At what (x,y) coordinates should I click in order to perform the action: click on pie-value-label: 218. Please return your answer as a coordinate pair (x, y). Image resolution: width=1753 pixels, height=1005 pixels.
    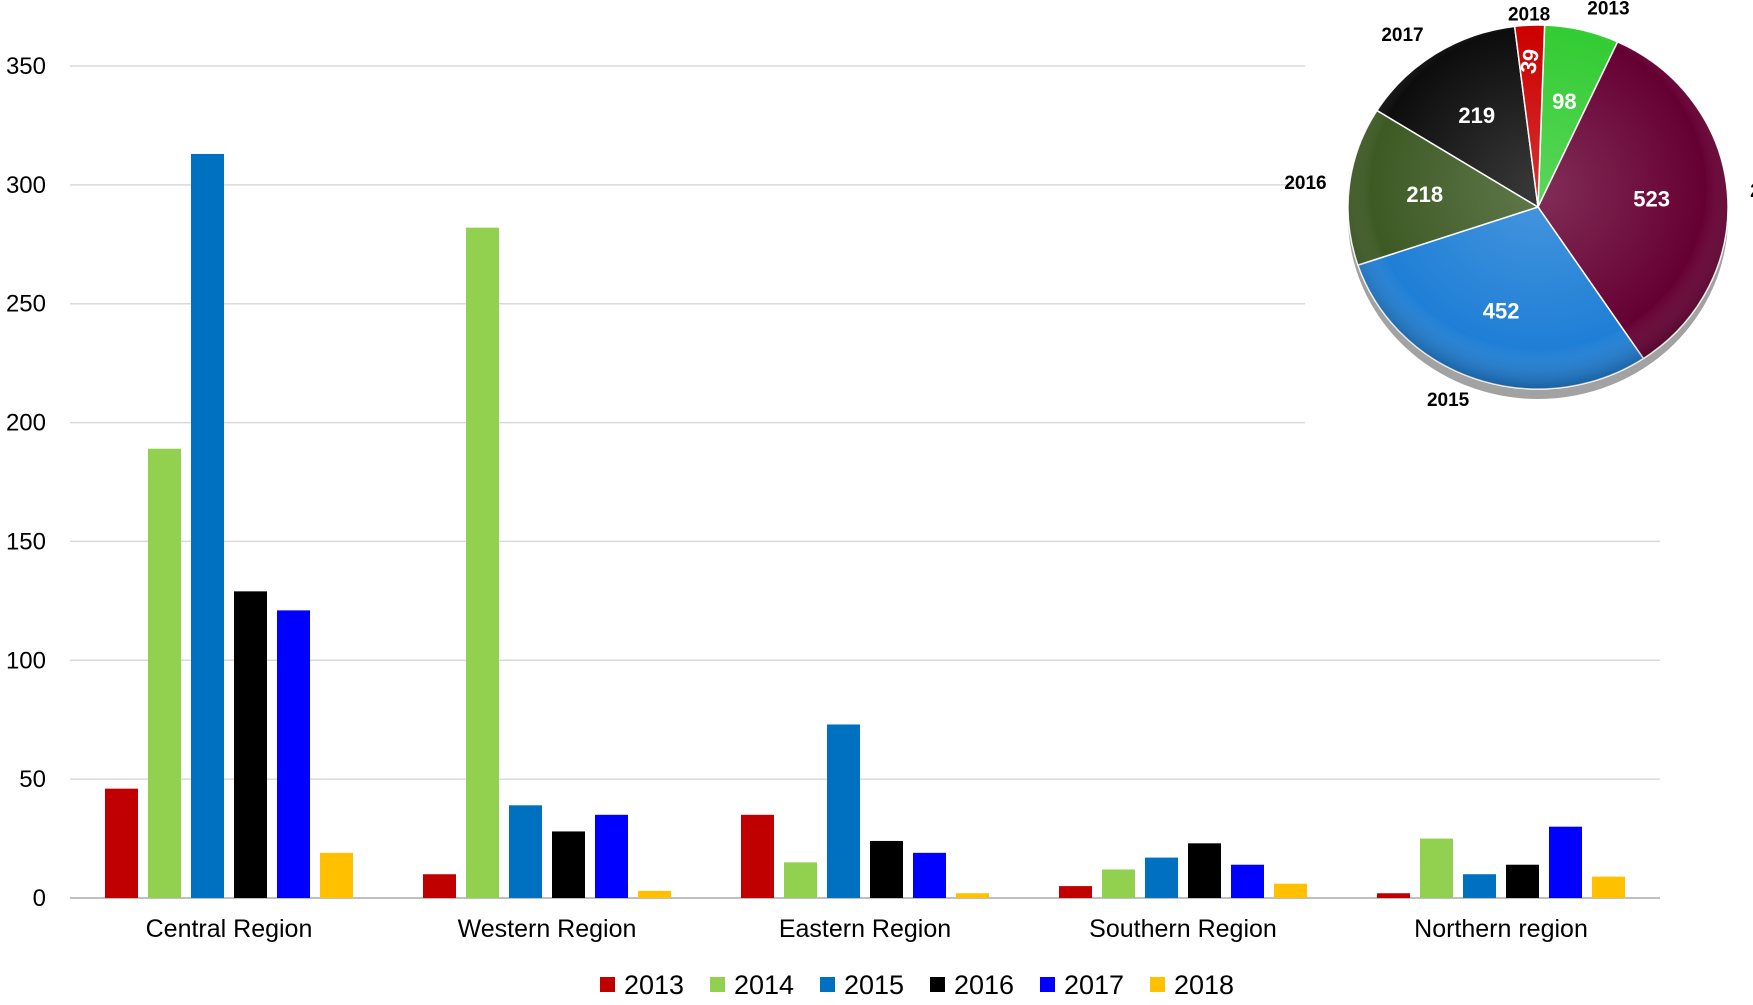
    Looking at the image, I should click on (1424, 194).